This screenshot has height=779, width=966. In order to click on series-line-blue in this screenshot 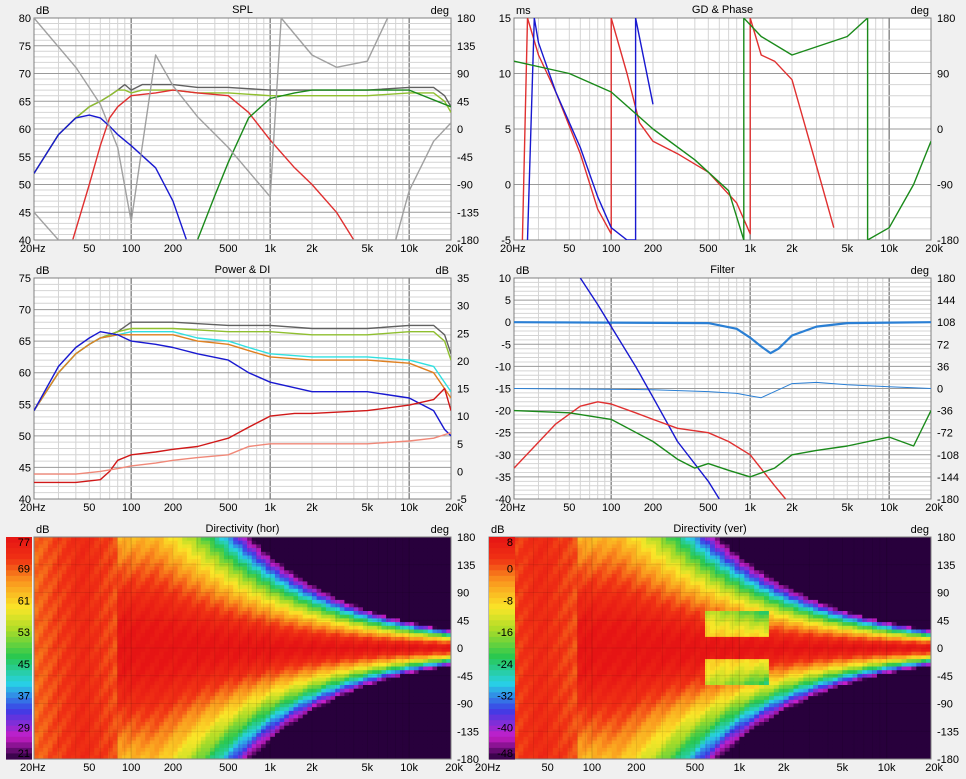, I will do `click(242, 384)`.